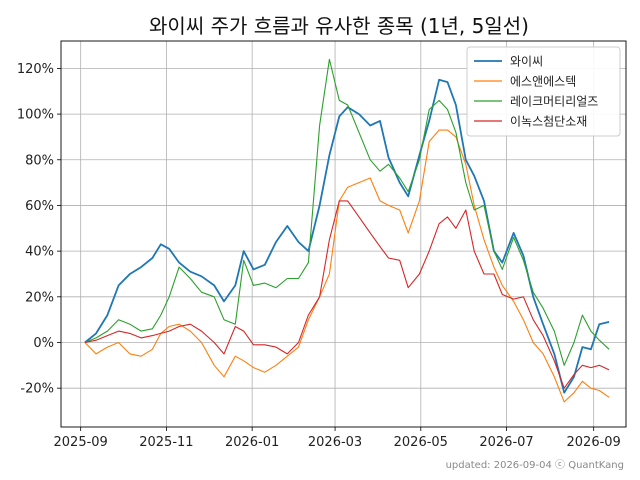 This screenshot has height=480, width=640. What do you see at coordinates (37, 389) in the screenshot?
I see `y-tick-label: -20%` at bounding box center [37, 389].